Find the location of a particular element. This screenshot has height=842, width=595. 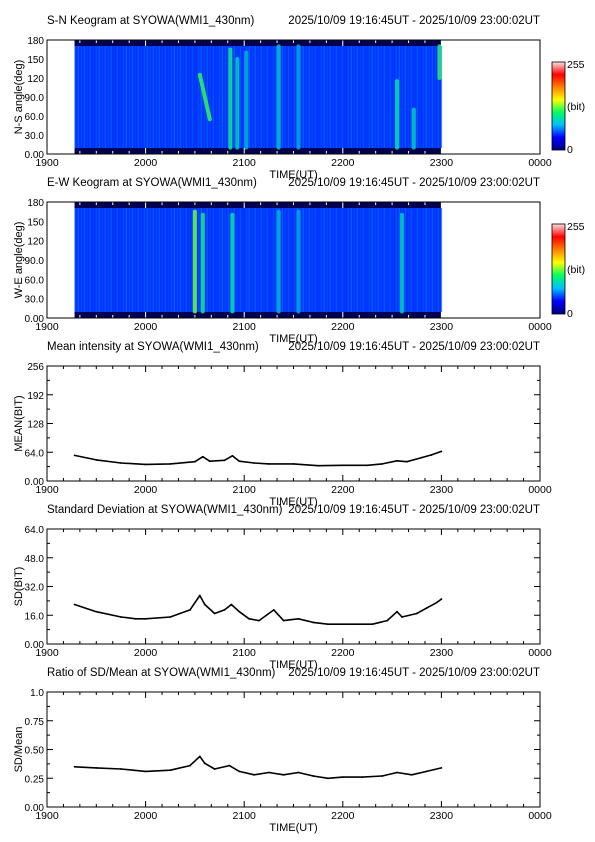

y-axis-label: SD(BIT) is located at coordinates (19, 587).